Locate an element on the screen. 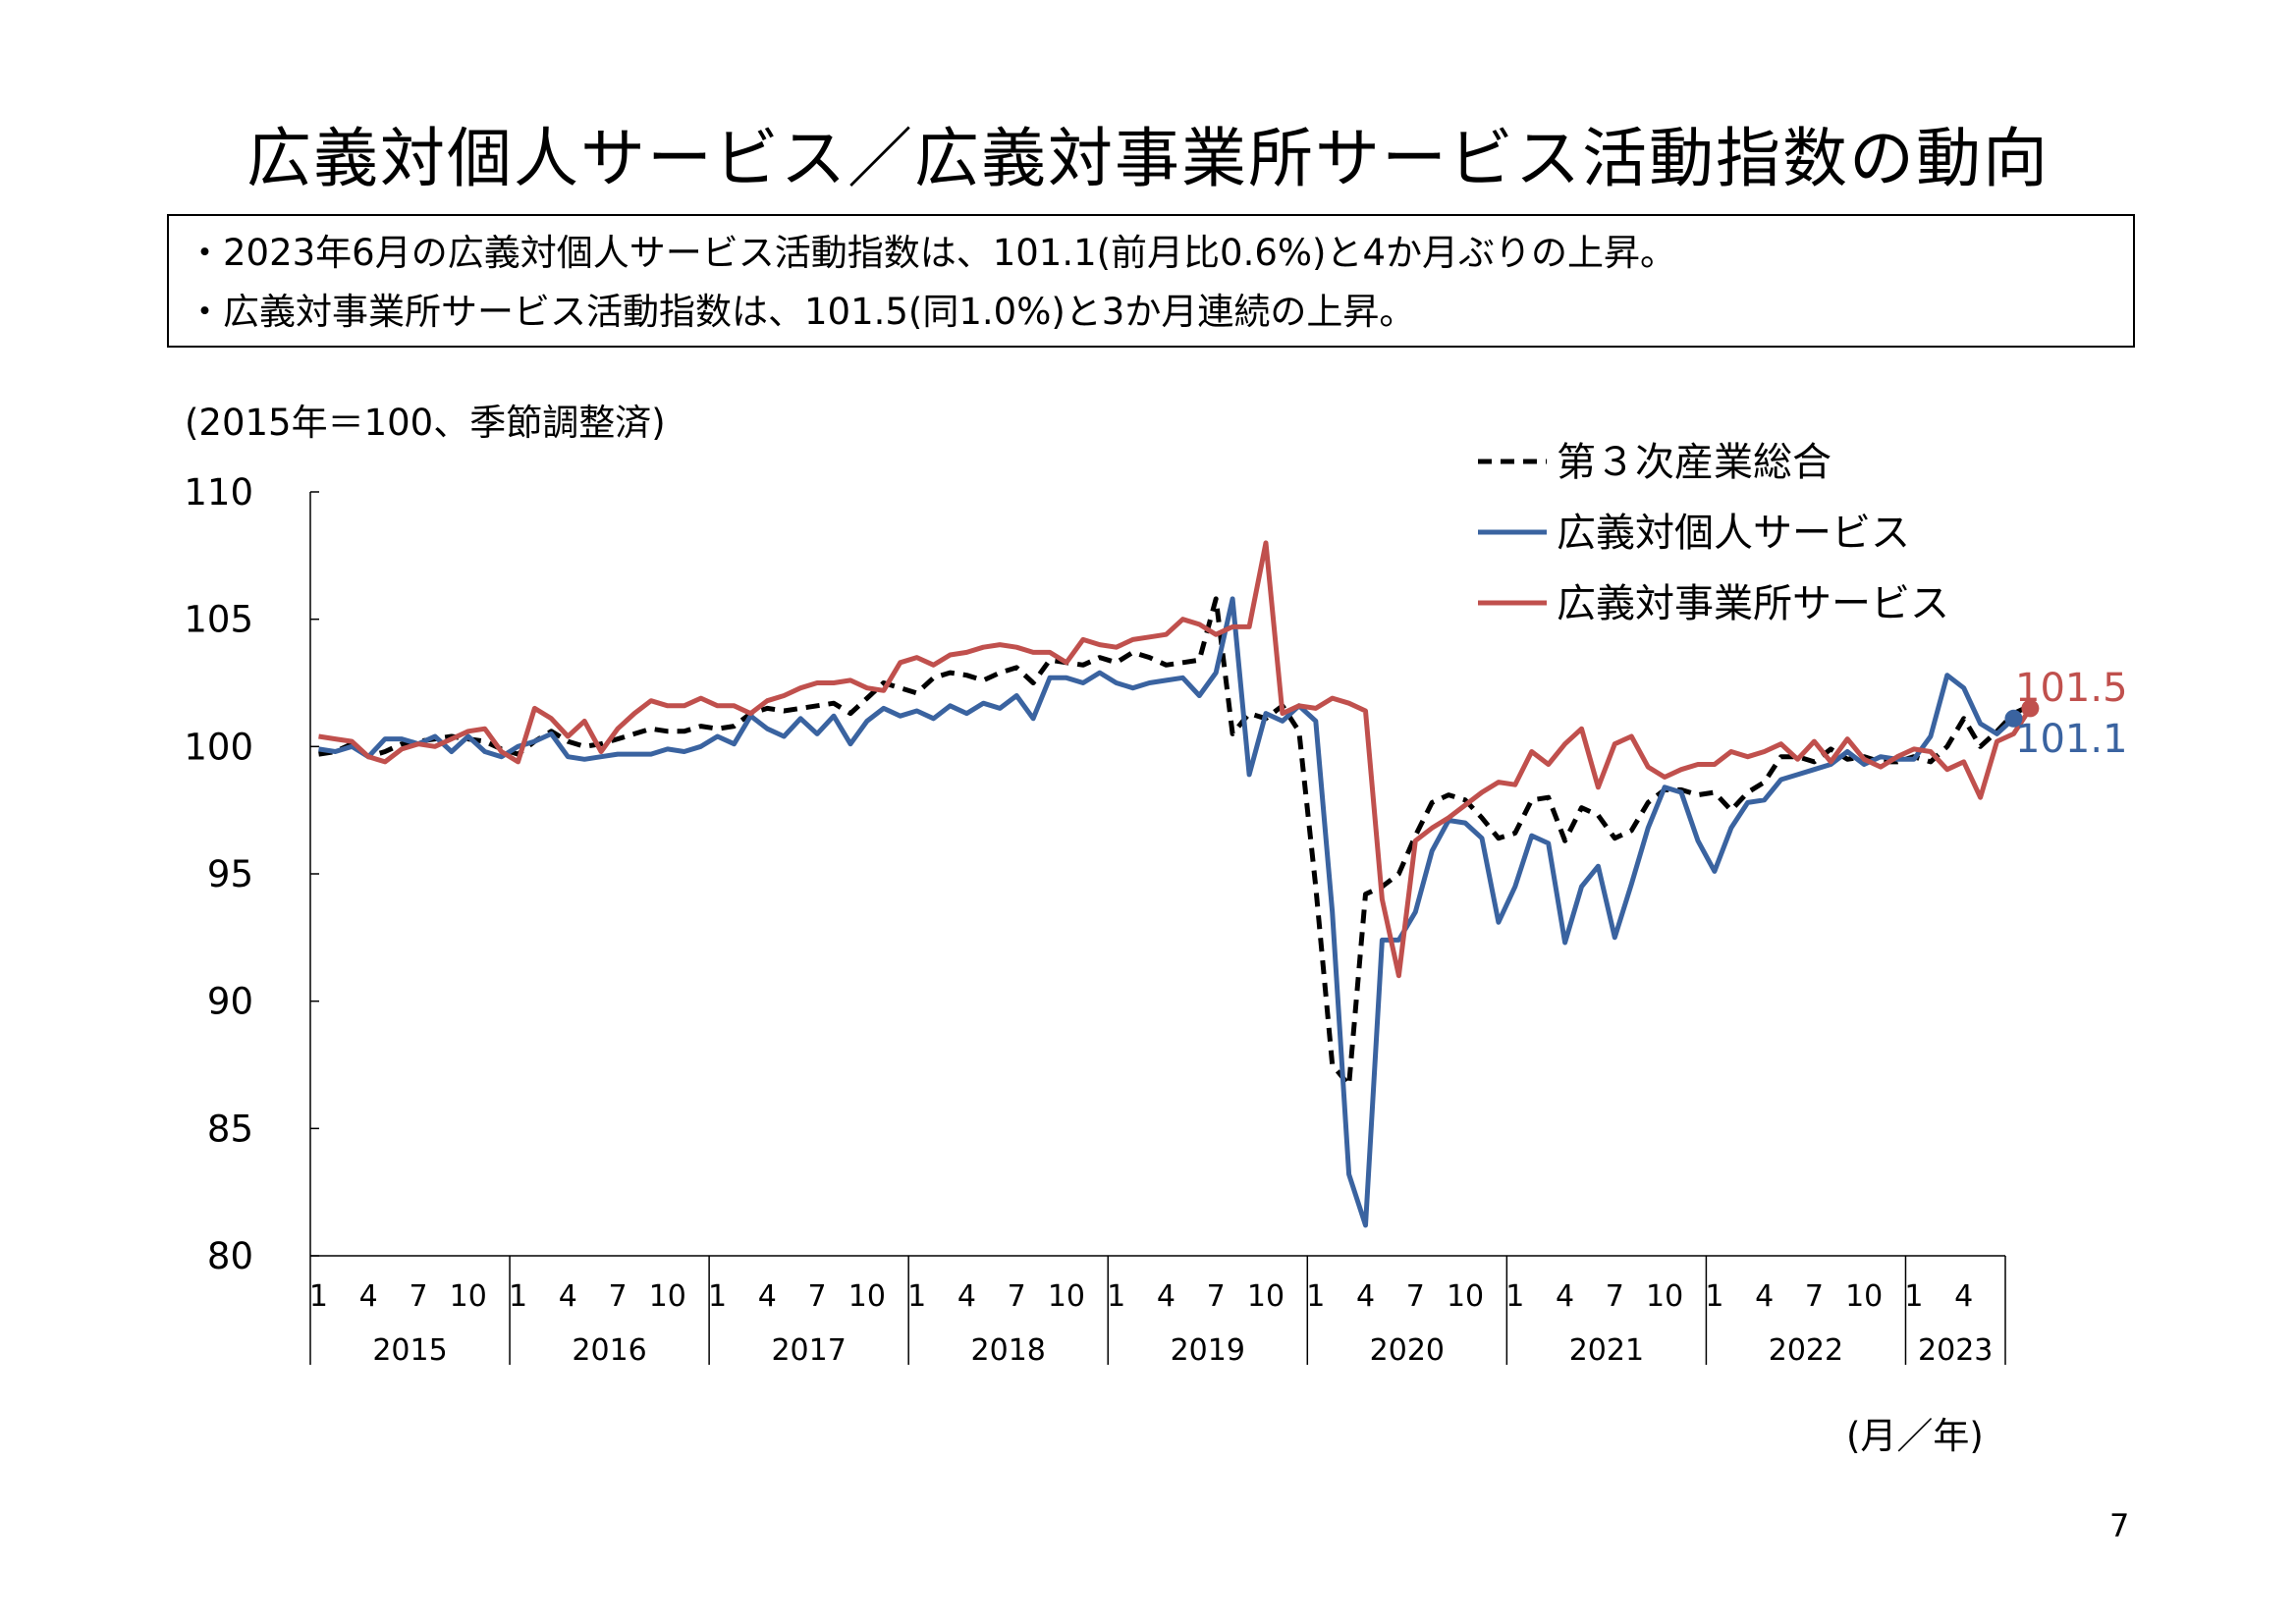  y-unit-note: (2015年＝100、季節調整済) is located at coordinates (425, 423).